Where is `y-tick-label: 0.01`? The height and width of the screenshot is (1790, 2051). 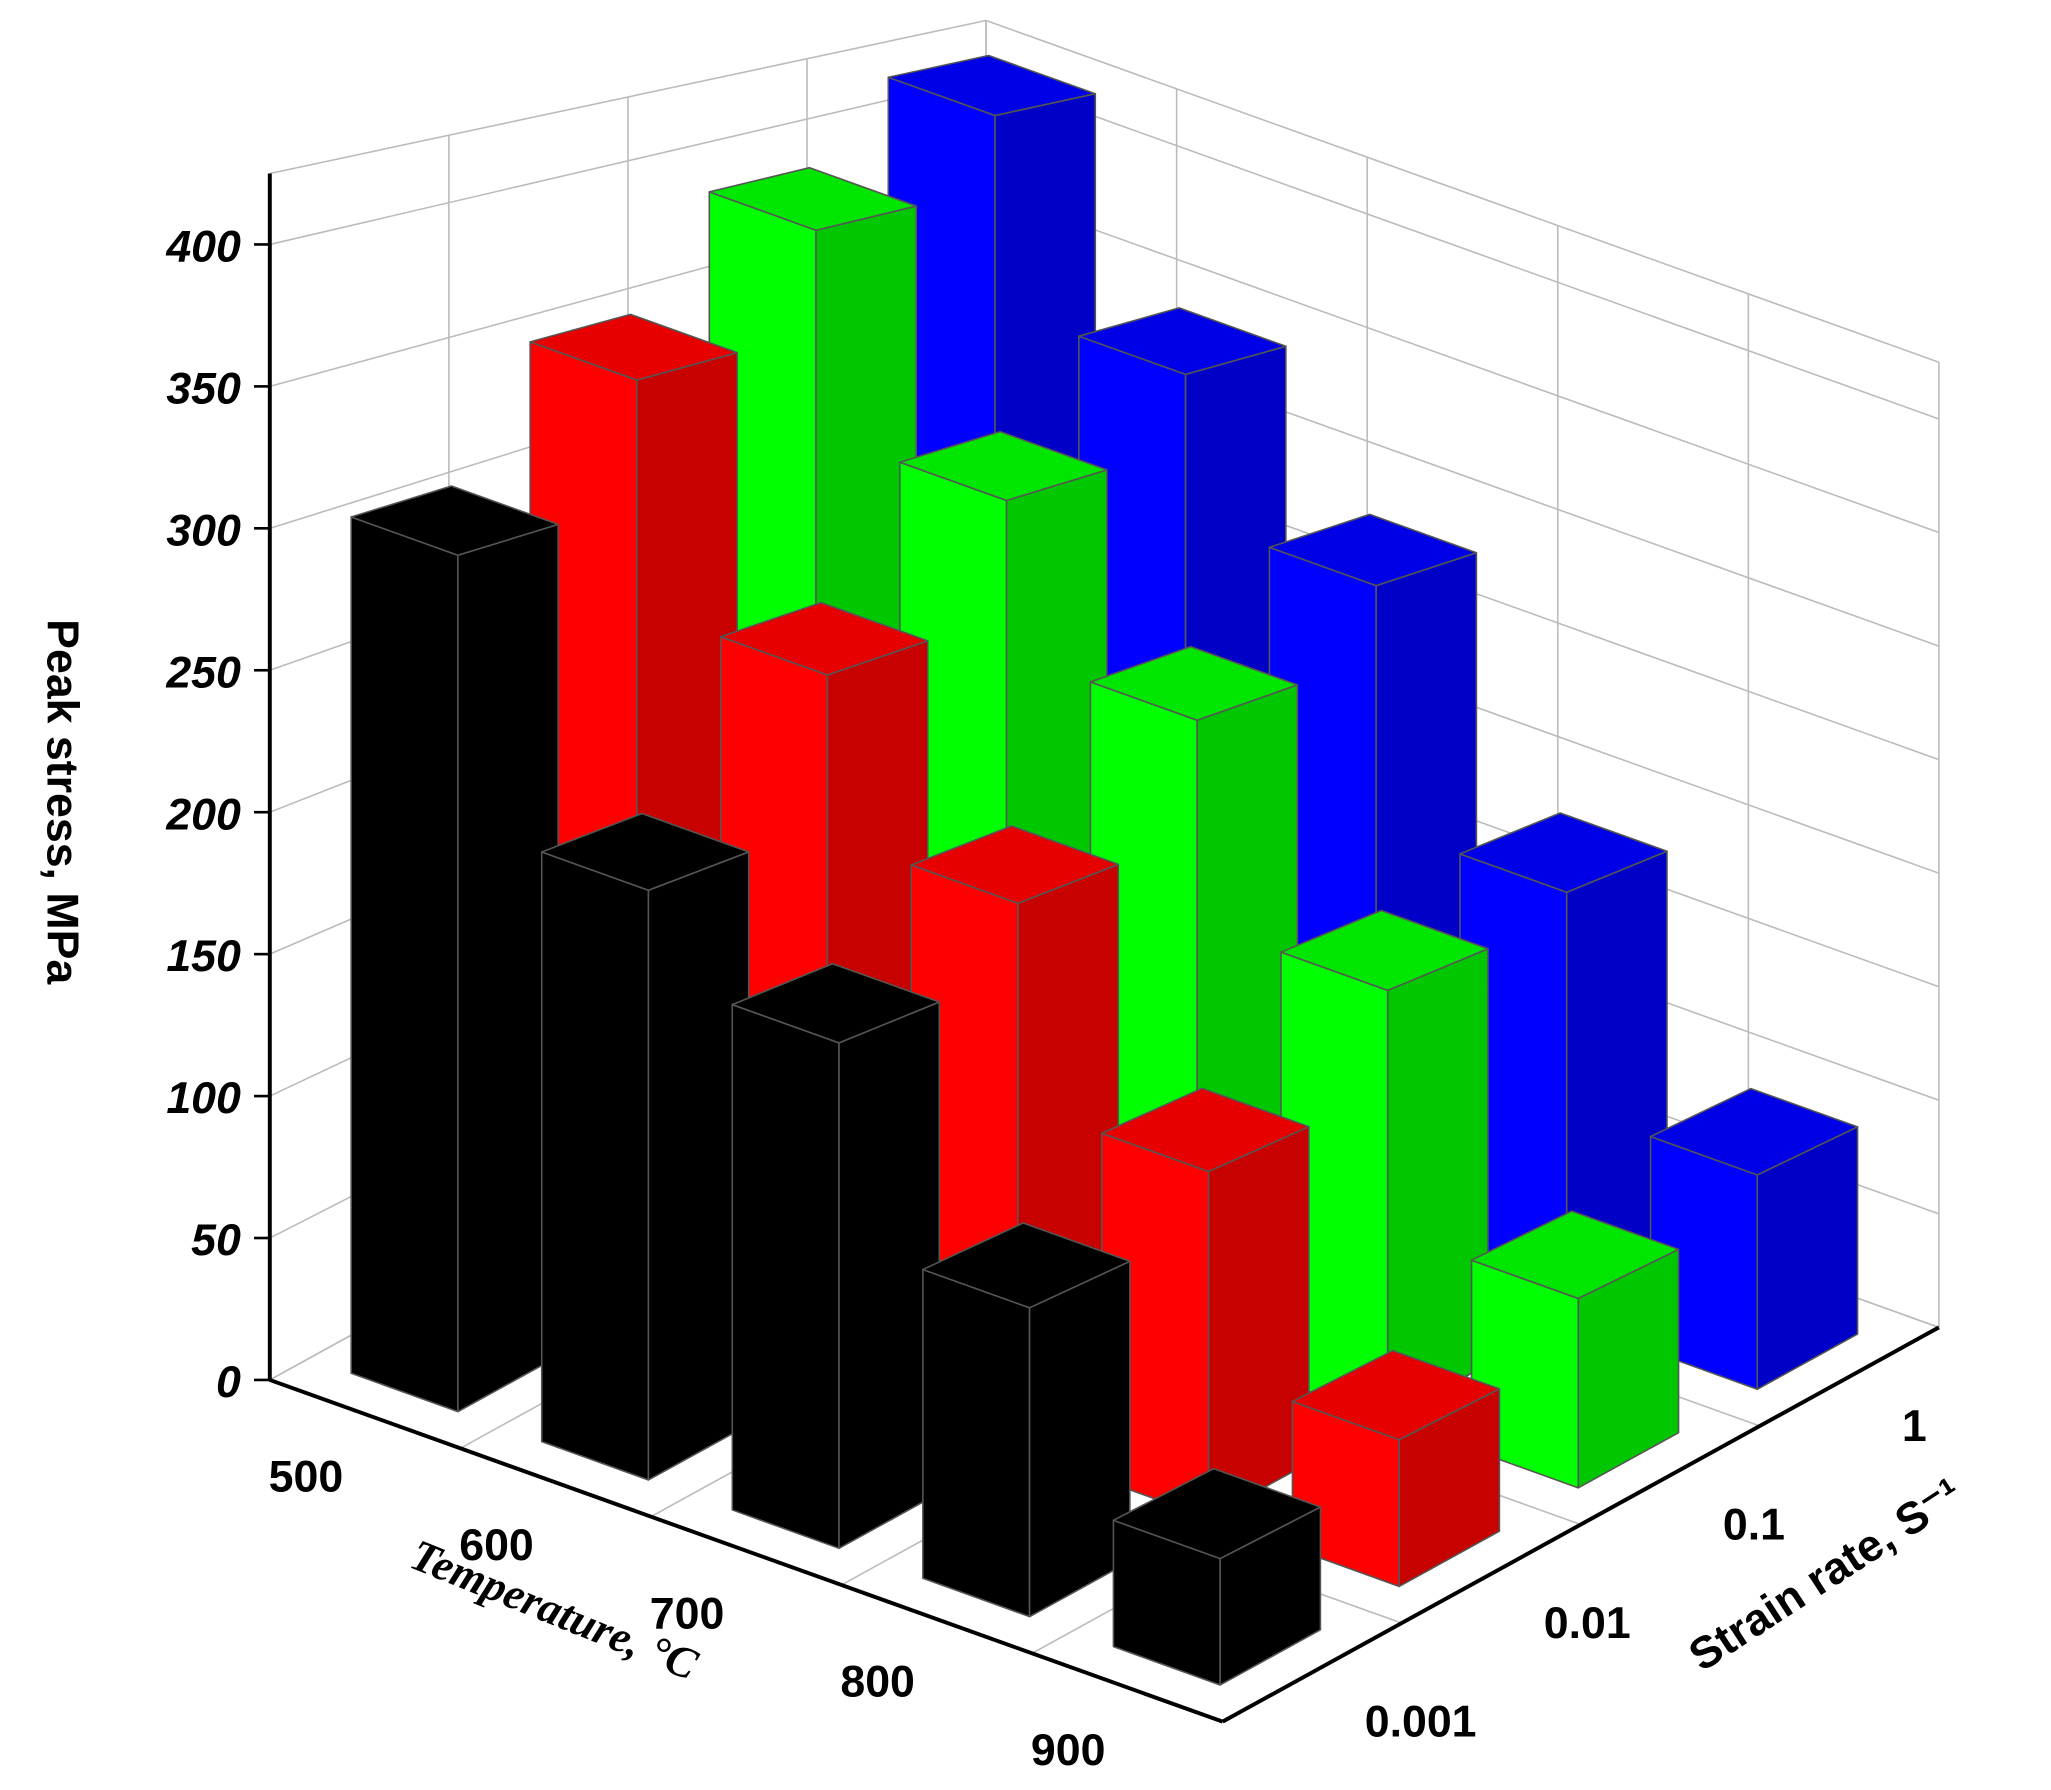 y-tick-label: 0.01 is located at coordinates (1587, 1623).